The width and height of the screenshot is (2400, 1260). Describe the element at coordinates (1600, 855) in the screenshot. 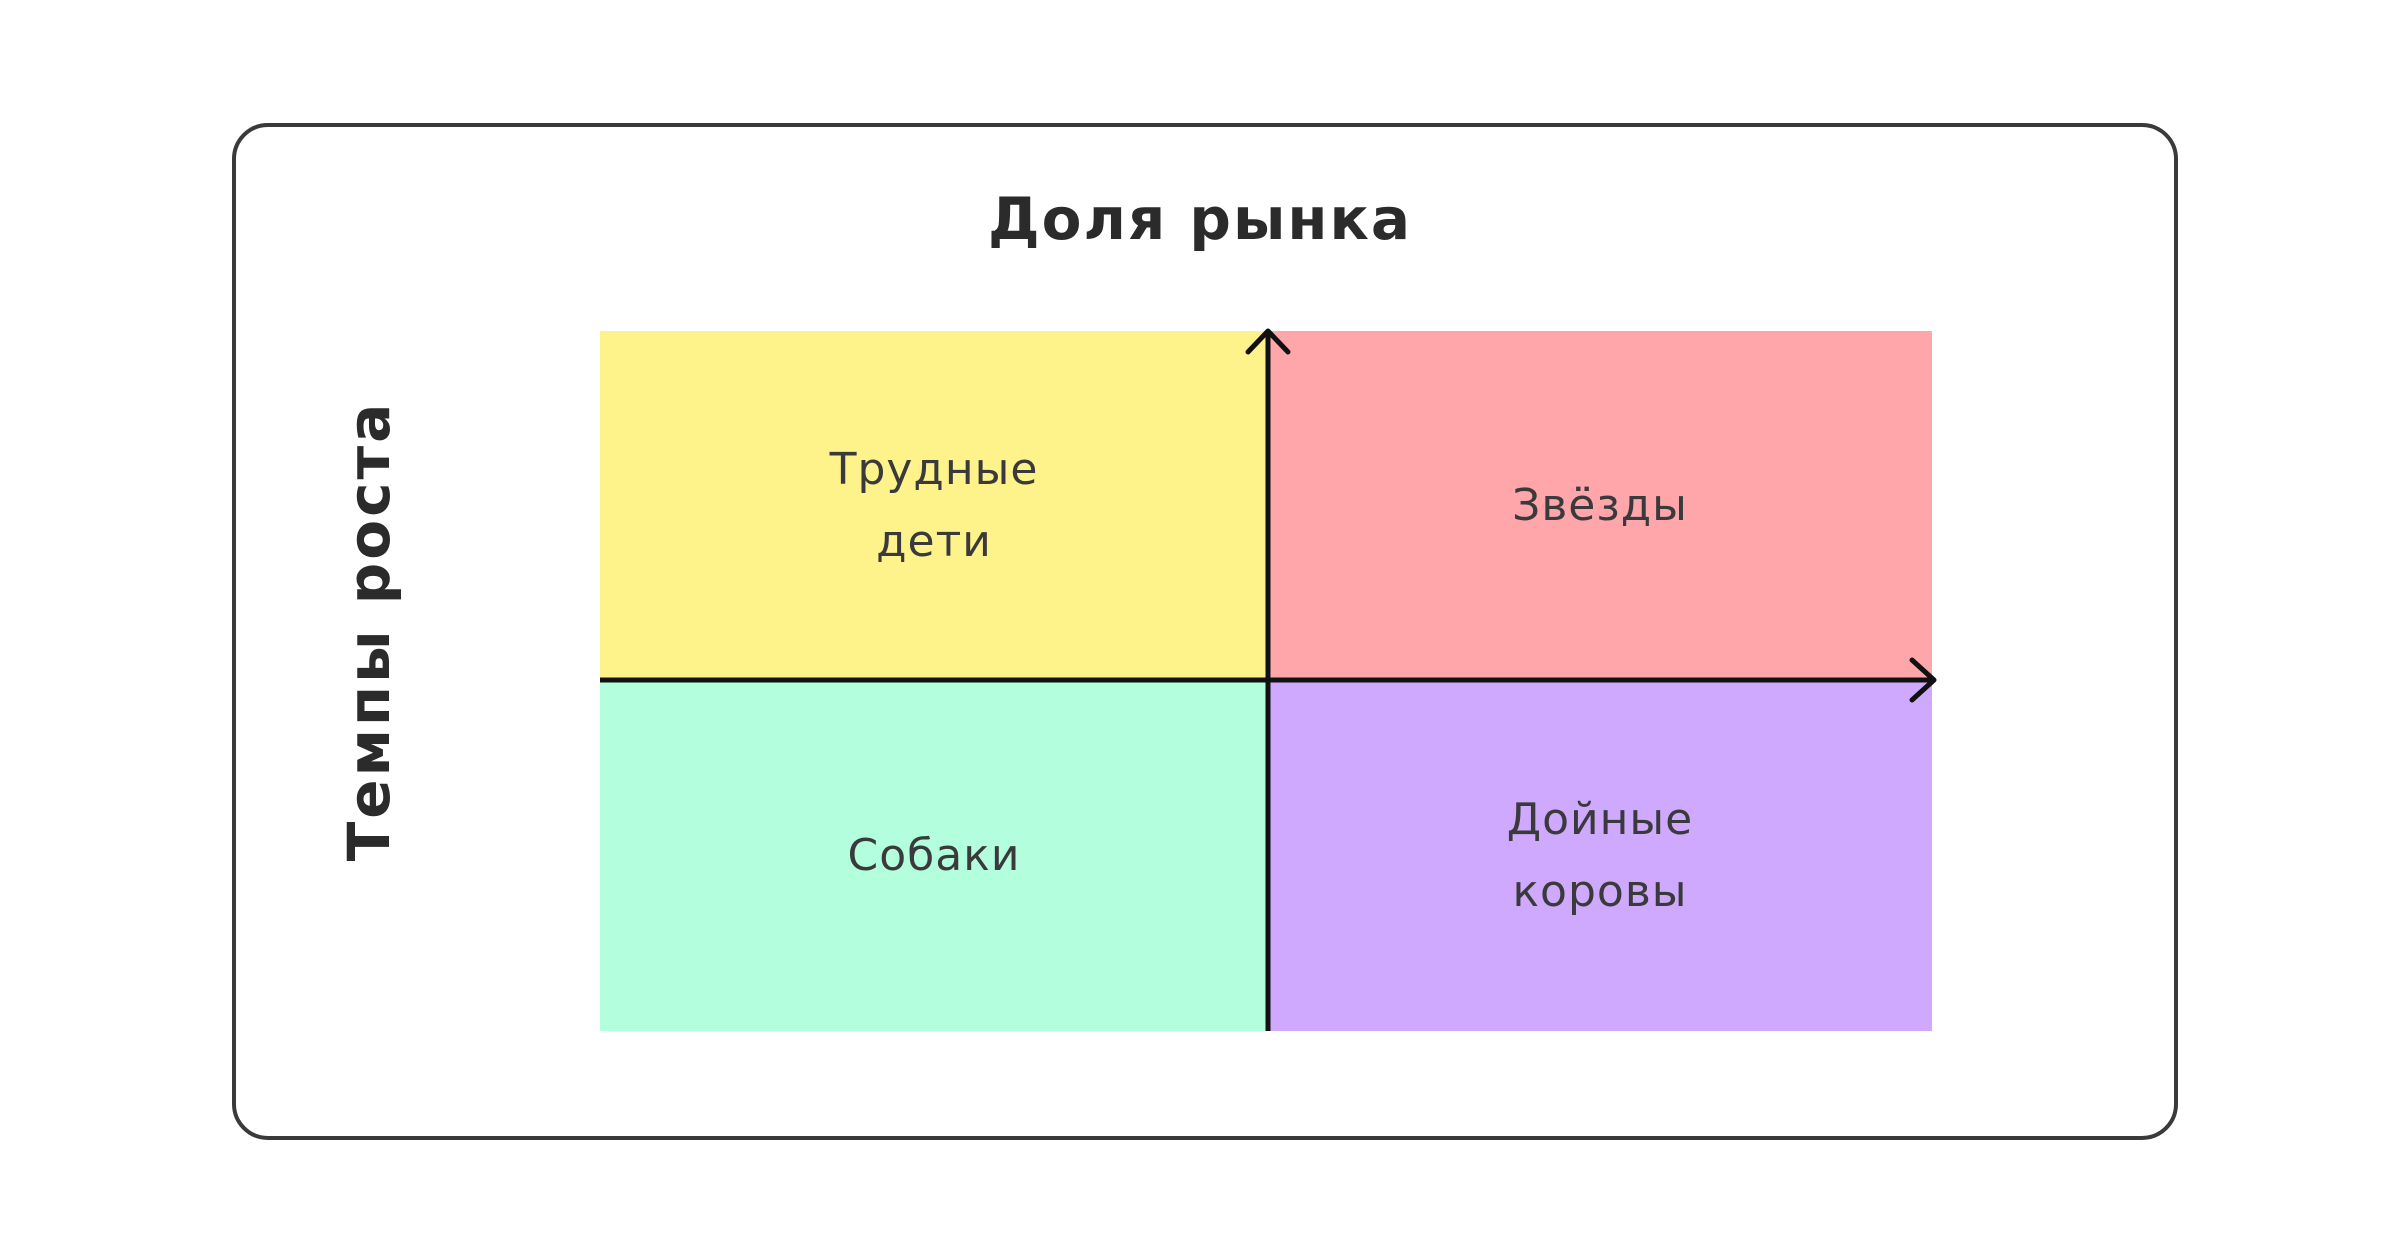

I see `quadrant-cash-cows: Дойные коровы` at that location.